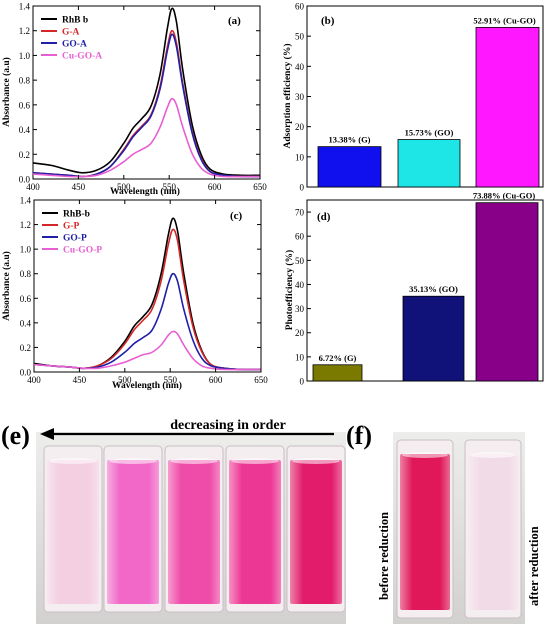 This screenshot has width=550, height=628. Describe the element at coordinates (234, 21) in the screenshot. I see `panel-a-label: (a)` at that location.